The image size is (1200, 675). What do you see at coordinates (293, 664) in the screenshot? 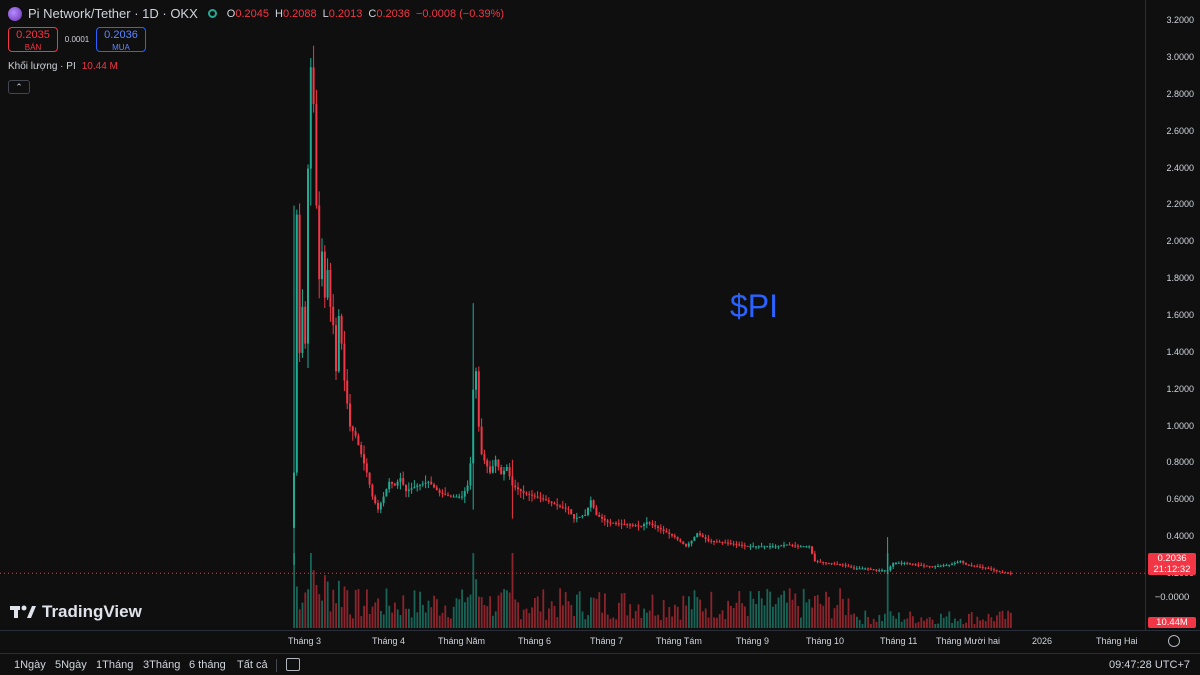
I see `calendar-icon` at bounding box center [293, 664].